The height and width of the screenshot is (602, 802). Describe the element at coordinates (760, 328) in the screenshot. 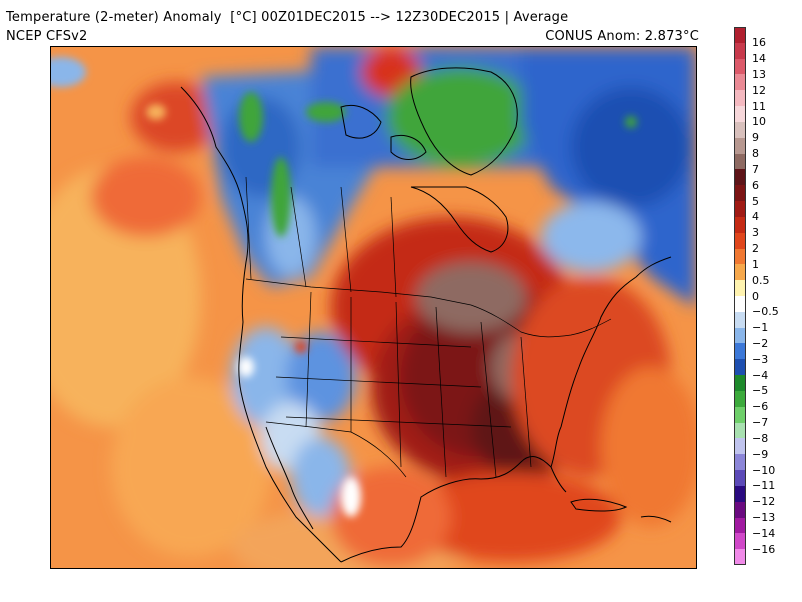

I see `colorbar-label: −1` at that location.